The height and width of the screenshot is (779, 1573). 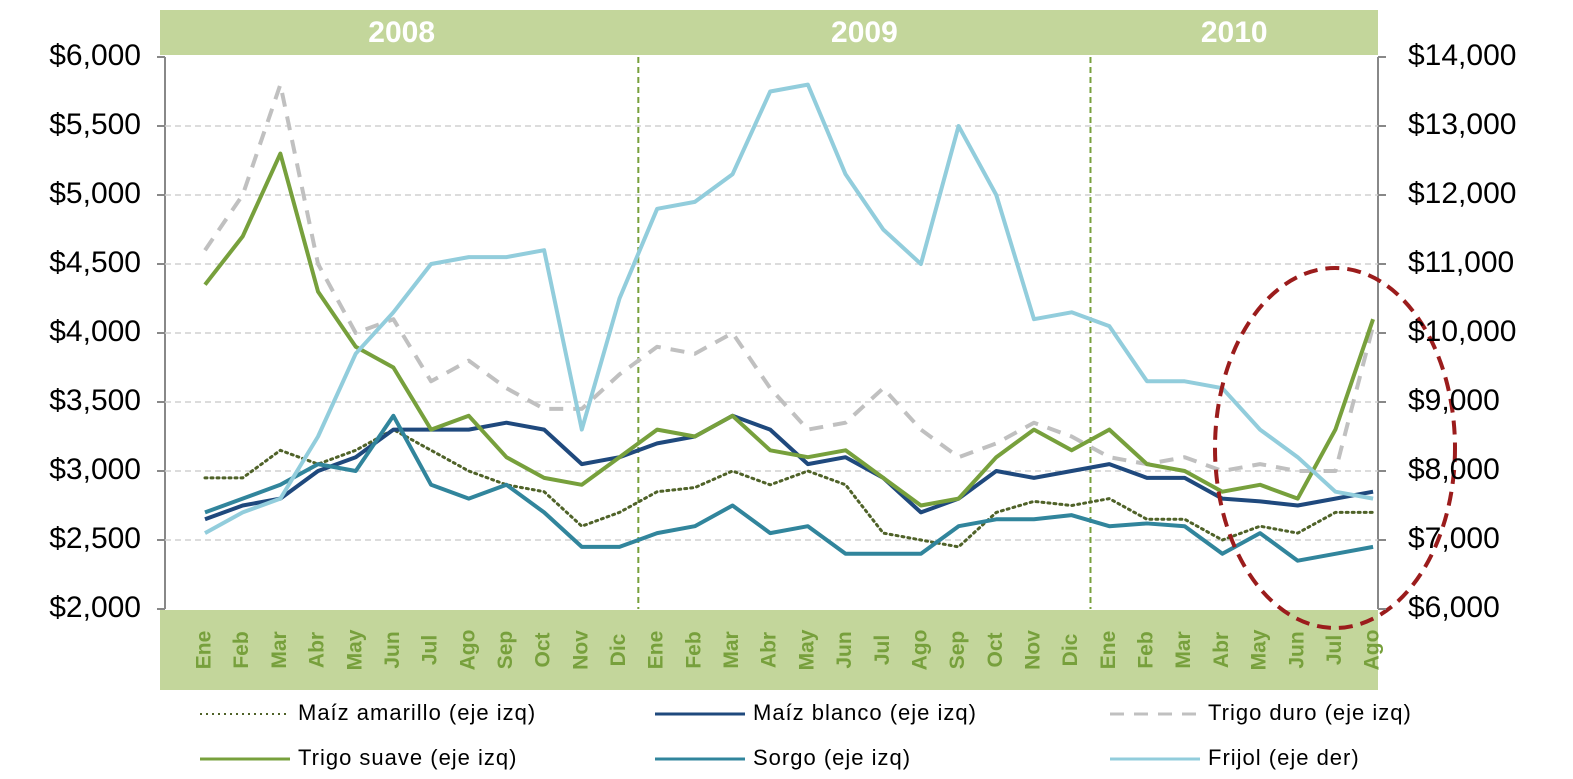 I want to click on y2-tick-label: $6,000, so click(x=1454, y=607).